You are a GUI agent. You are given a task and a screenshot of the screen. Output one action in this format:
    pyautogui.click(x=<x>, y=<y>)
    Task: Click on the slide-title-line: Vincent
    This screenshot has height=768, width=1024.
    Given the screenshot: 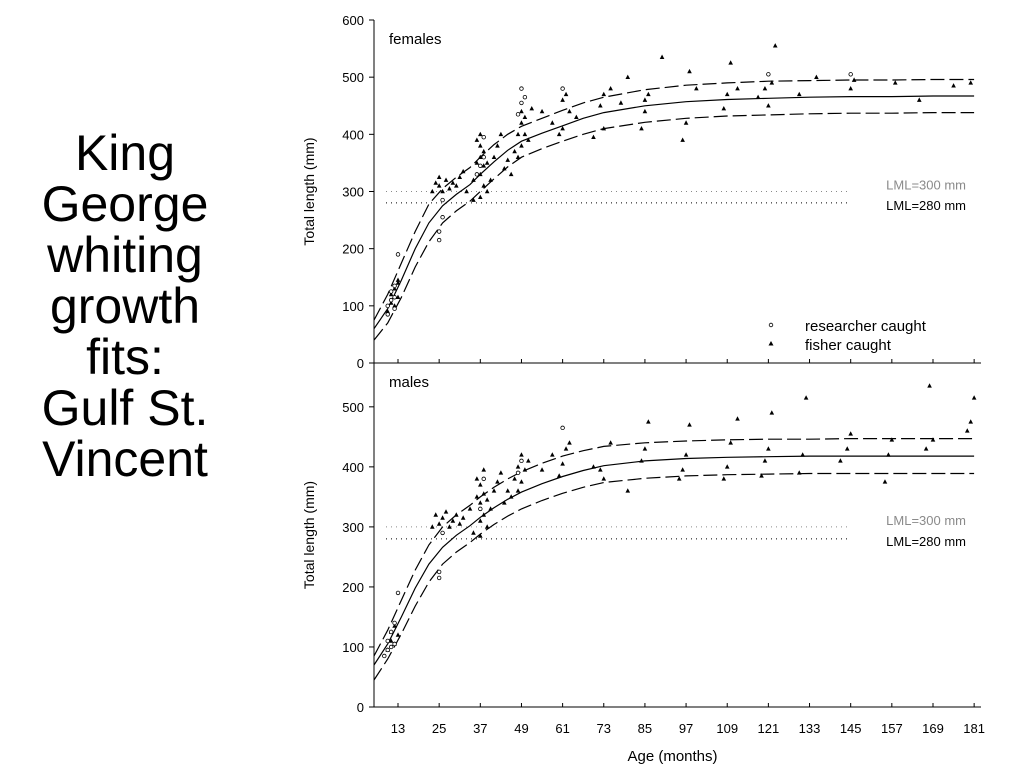 What is the action you would take?
    pyautogui.click(x=125, y=459)
    